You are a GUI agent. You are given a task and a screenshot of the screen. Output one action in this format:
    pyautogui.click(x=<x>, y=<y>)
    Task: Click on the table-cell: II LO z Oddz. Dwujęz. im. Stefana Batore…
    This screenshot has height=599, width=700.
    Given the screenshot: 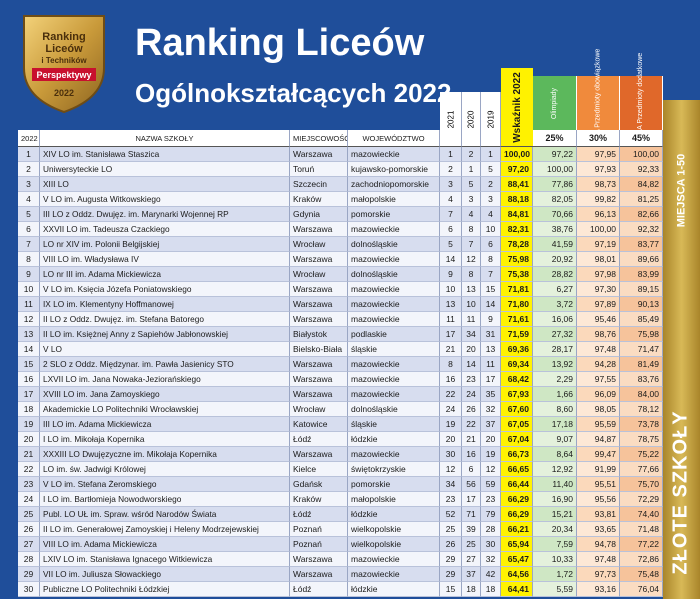 What is the action you would take?
    pyautogui.click(x=165, y=319)
    